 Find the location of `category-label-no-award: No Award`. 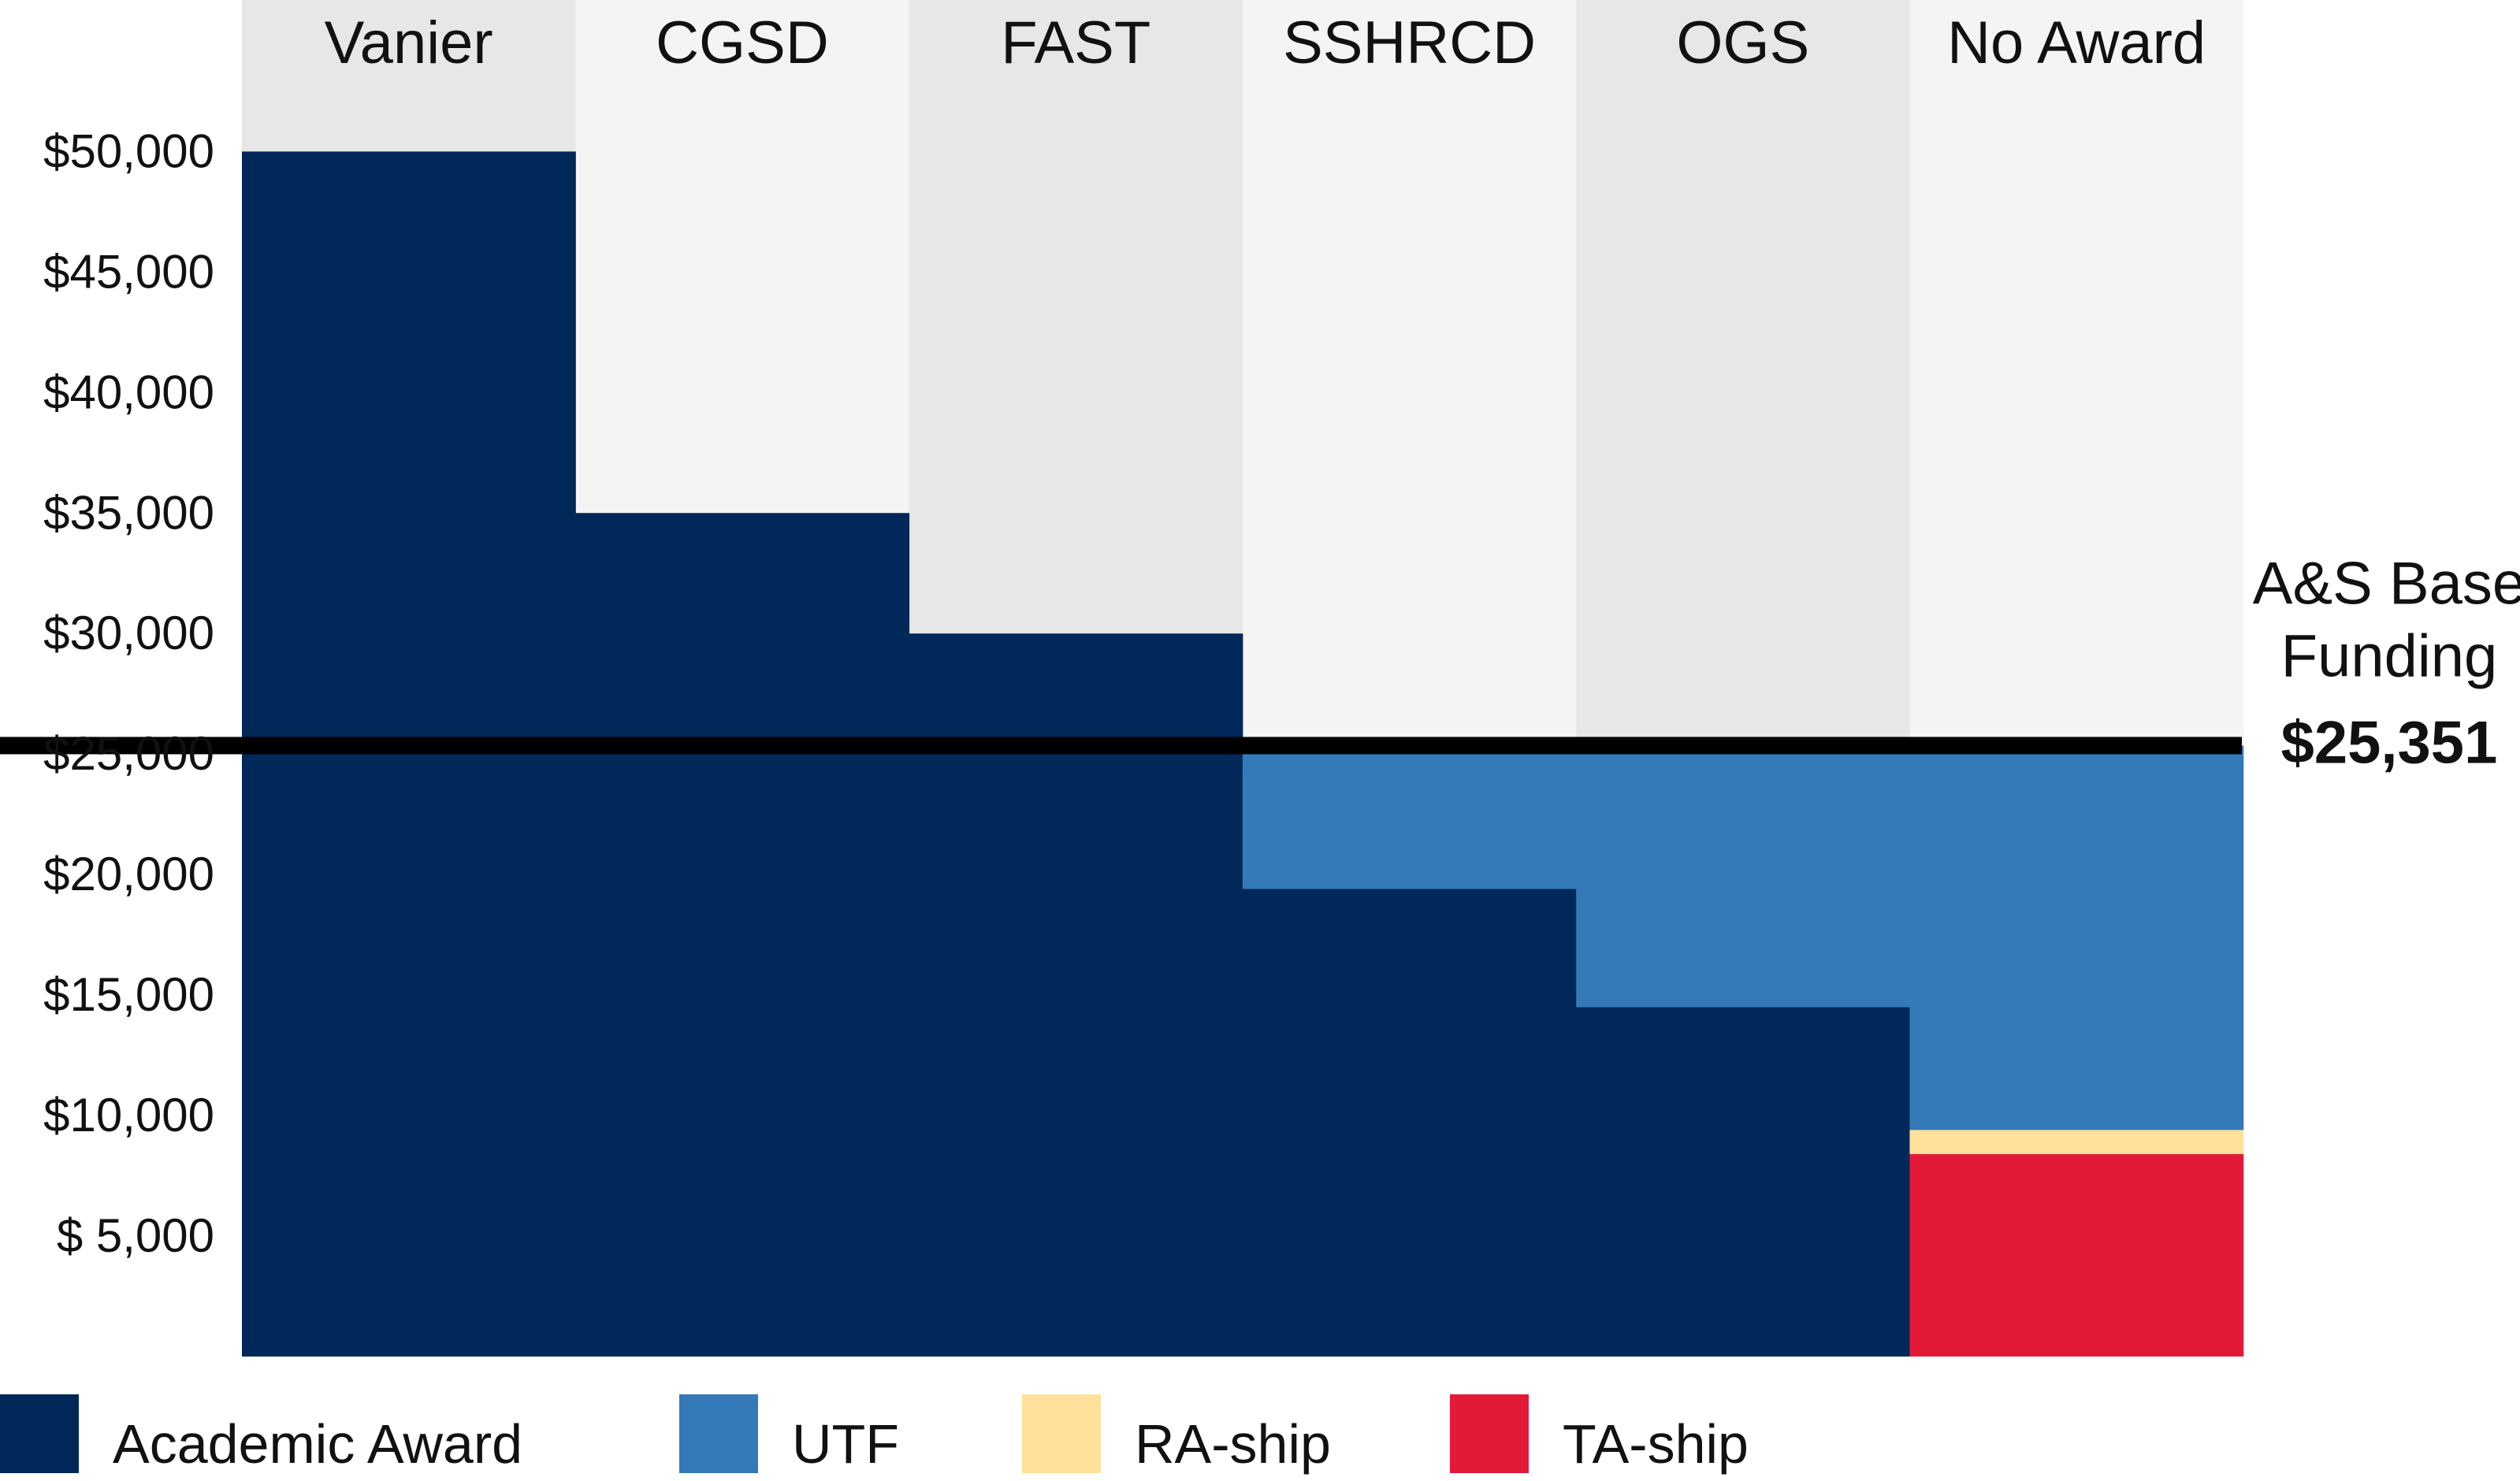

category-label-no-award: No Award is located at coordinates (2076, 42).